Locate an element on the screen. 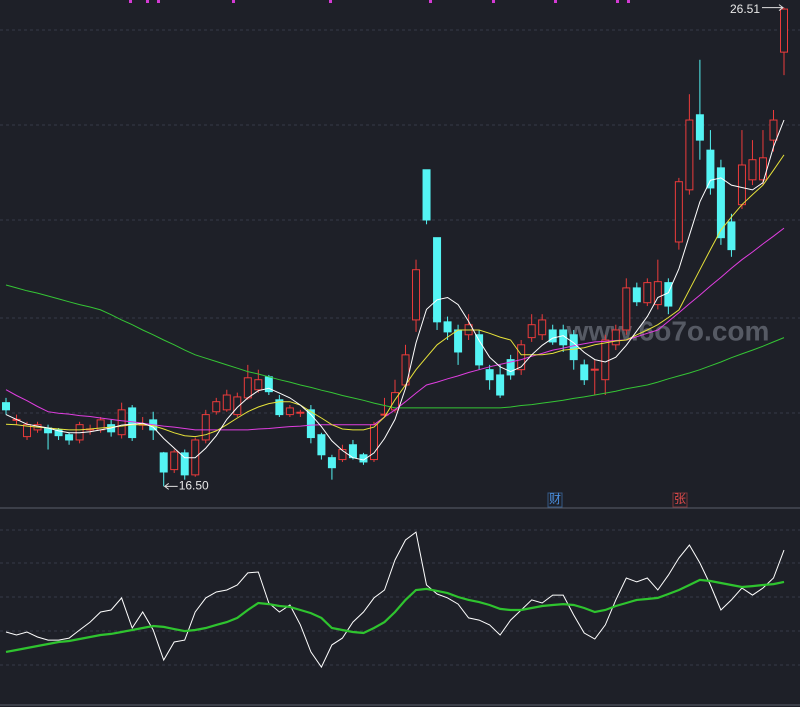 The width and height of the screenshot is (800, 707). event-marker-label: 张 is located at coordinates (680, 499).